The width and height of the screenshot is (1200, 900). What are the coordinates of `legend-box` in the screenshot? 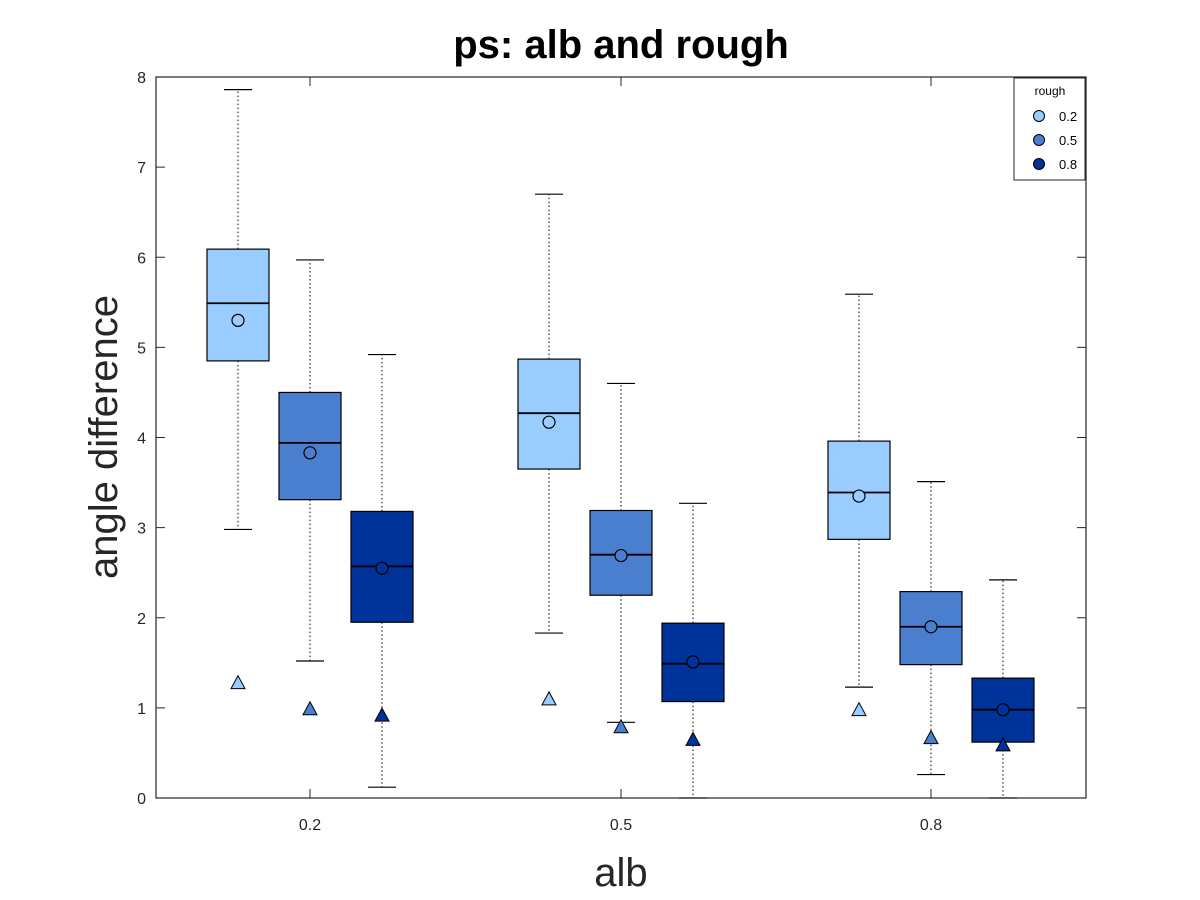 It's located at (1049, 129).